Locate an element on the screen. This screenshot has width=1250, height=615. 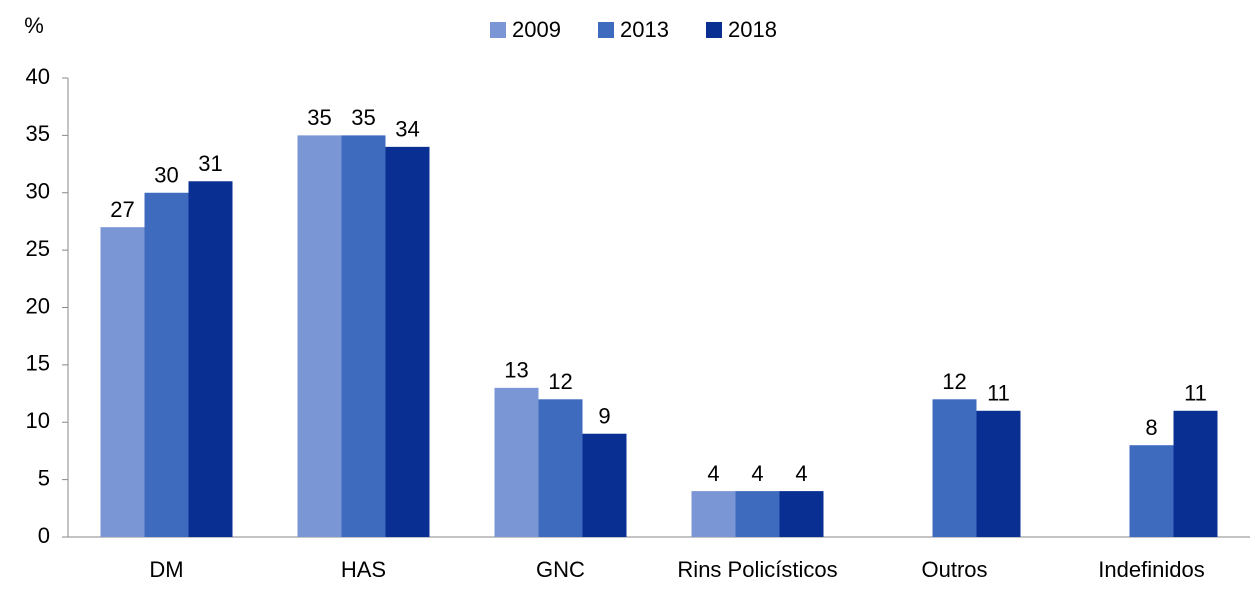
y-tick-label: 20 is located at coordinates (38, 305).